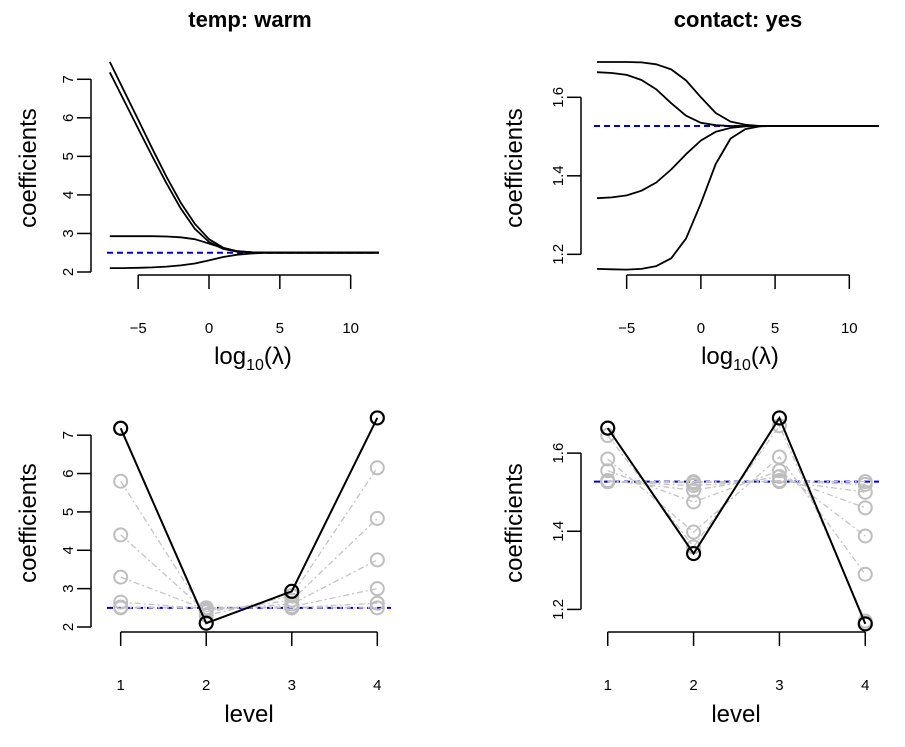 This screenshot has width=905, height=747. I want to click on y-tick-label: 6, so click(68, 118).